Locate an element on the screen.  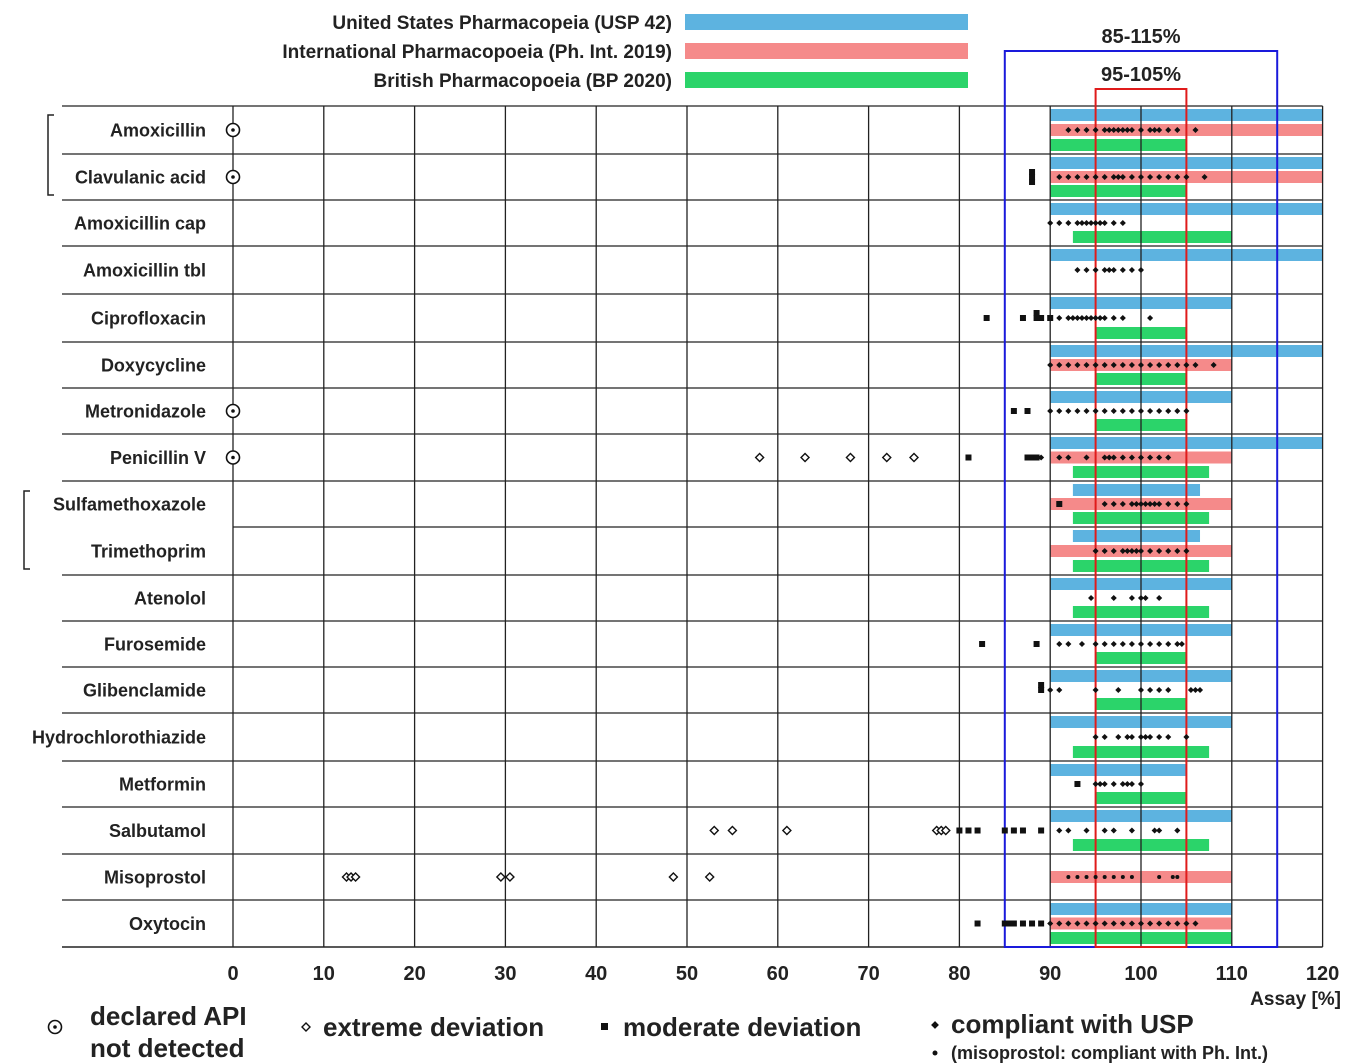
row-label-metronidazole: Metronidazole is located at coordinates (145, 412).